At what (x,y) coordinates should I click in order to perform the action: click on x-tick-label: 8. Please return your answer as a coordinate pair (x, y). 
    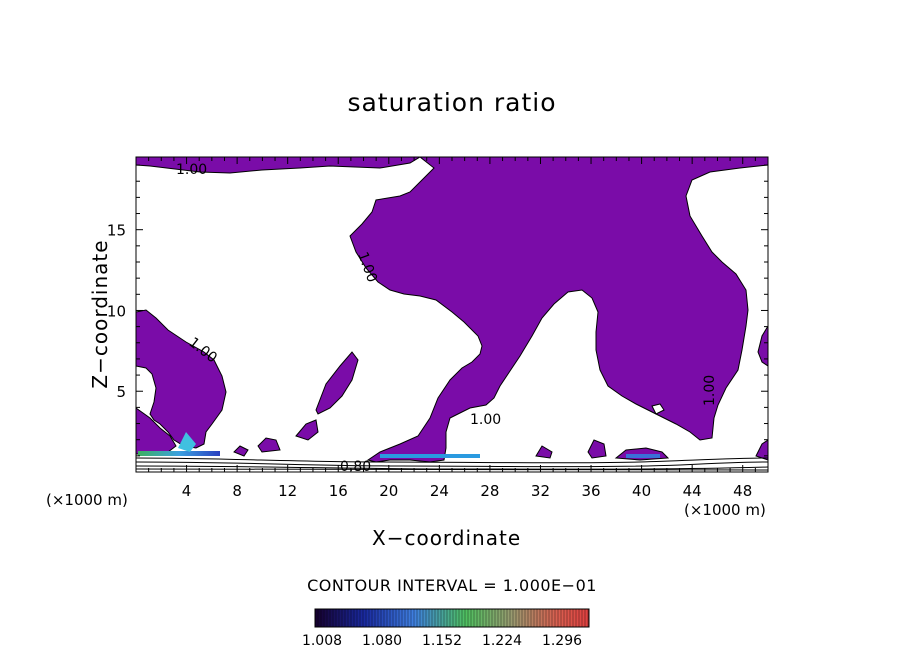
    Looking at the image, I should click on (237, 491).